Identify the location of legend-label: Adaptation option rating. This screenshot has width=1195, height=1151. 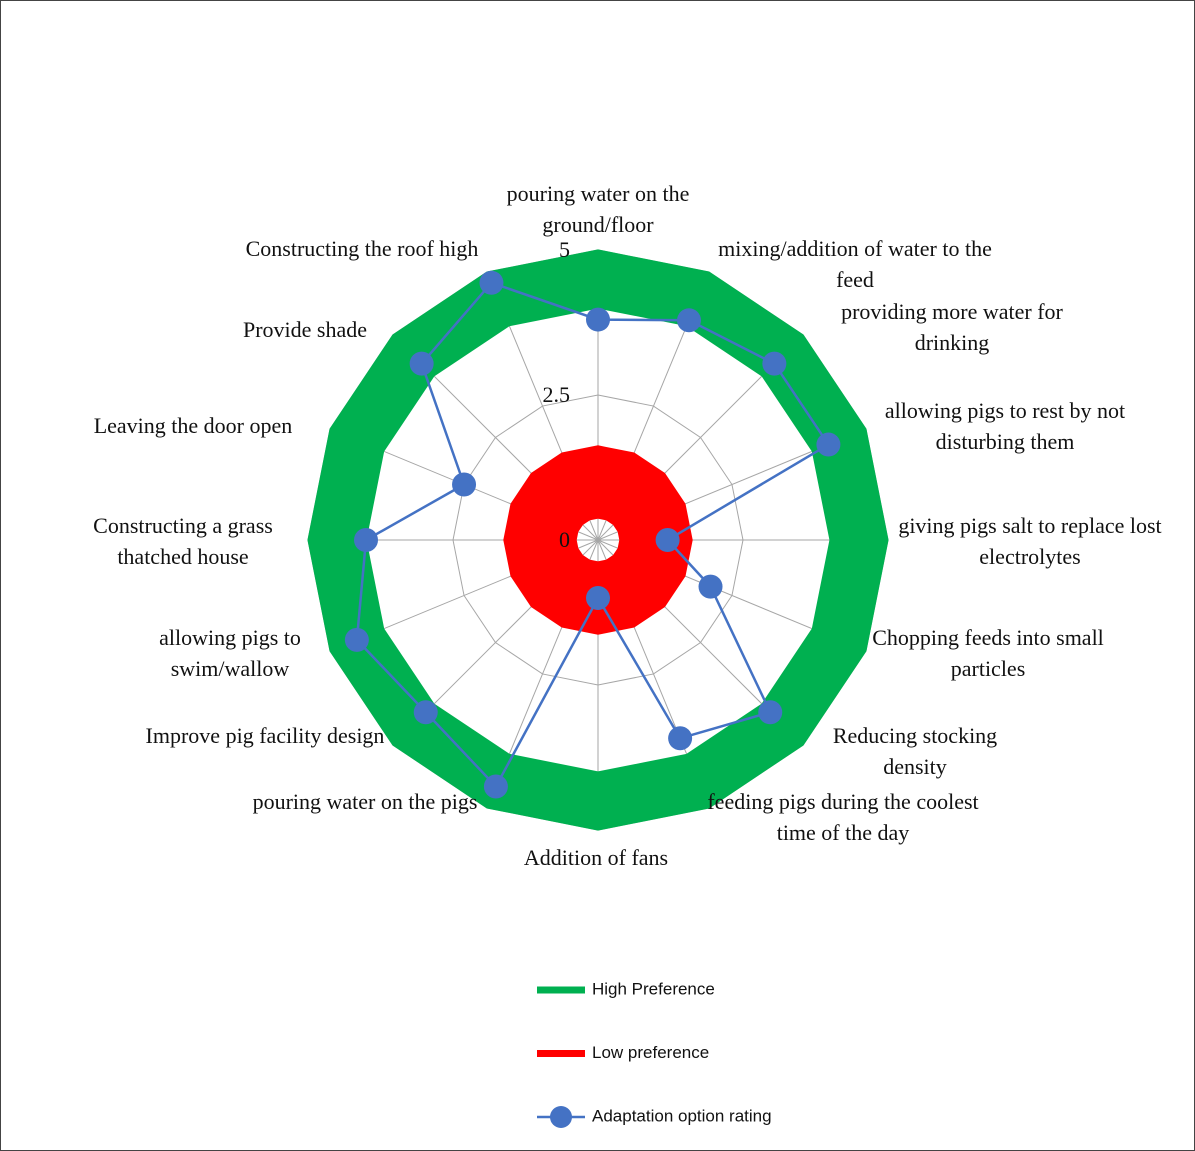
(682, 1115).